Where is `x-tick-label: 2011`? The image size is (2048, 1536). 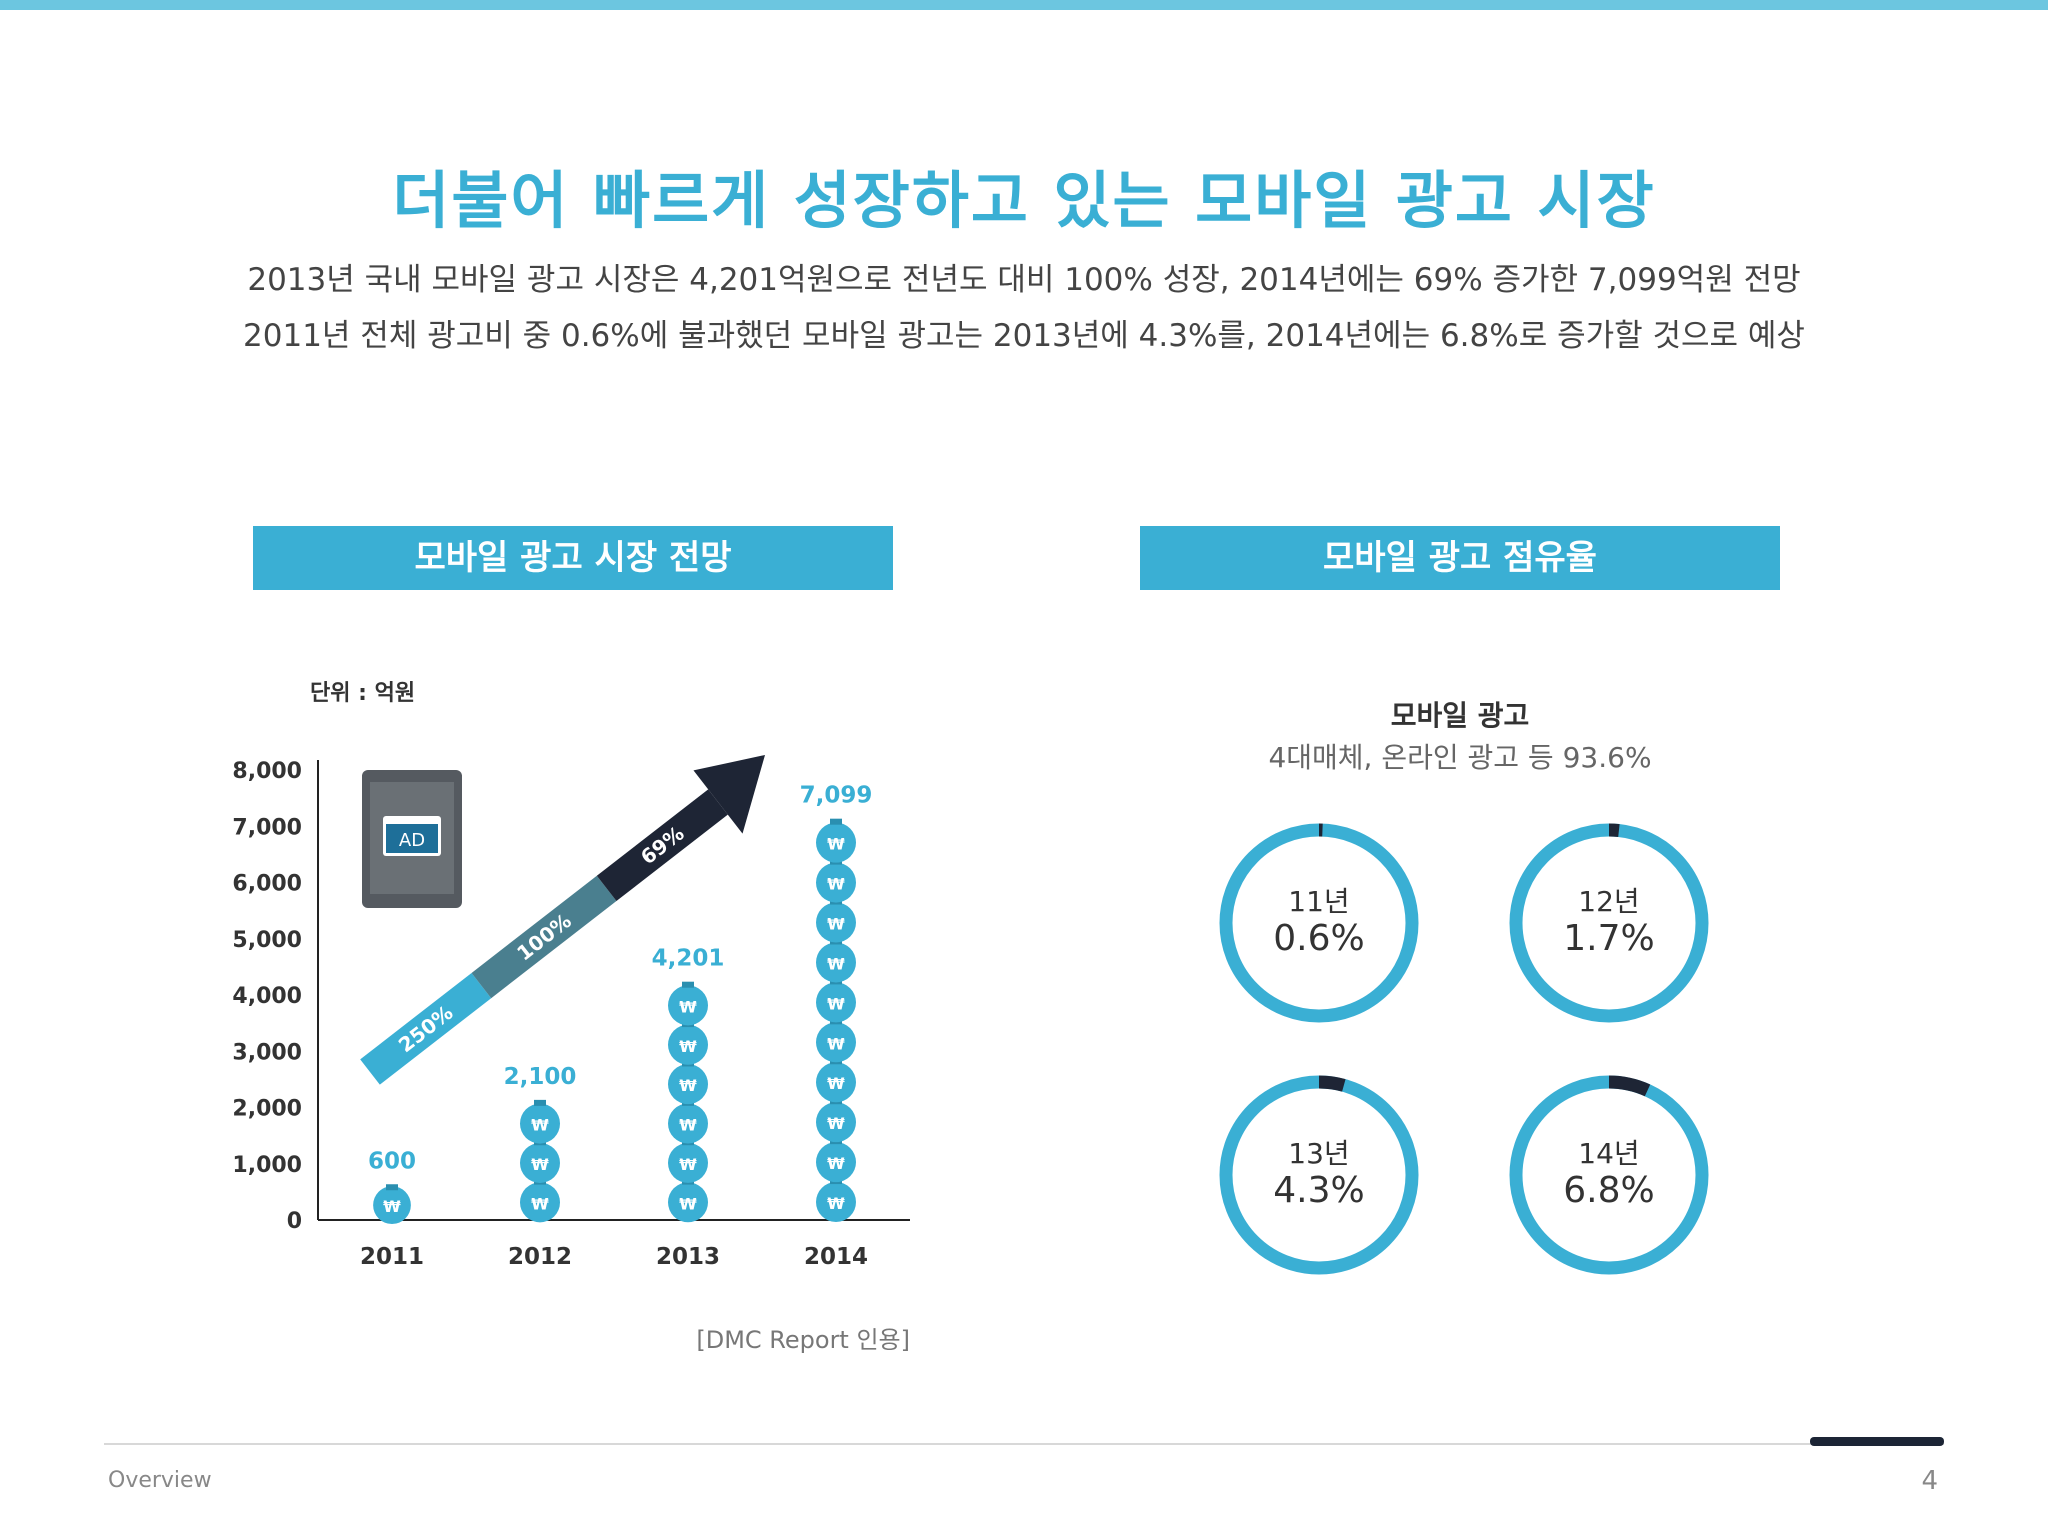
x-tick-label: 2011 is located at coordinates (392, 1257).